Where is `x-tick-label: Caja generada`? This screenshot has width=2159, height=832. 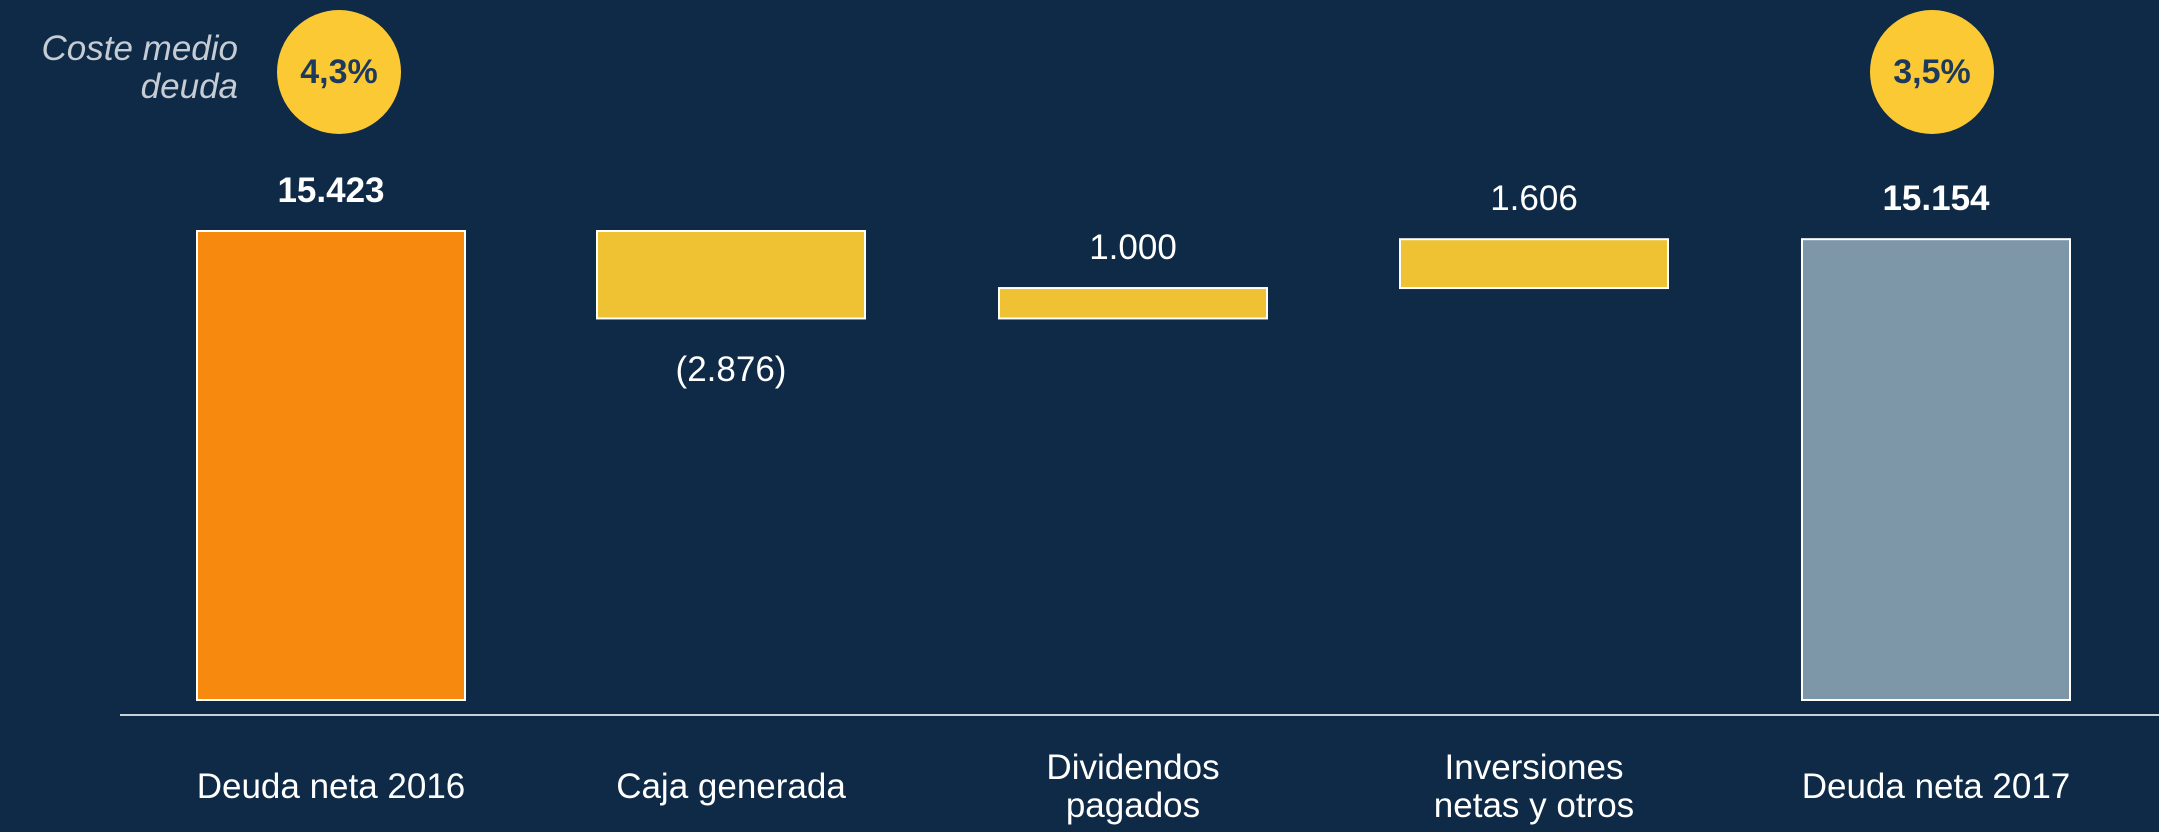 x-tick-label: Caja generada is located at coordinates (731, 786).